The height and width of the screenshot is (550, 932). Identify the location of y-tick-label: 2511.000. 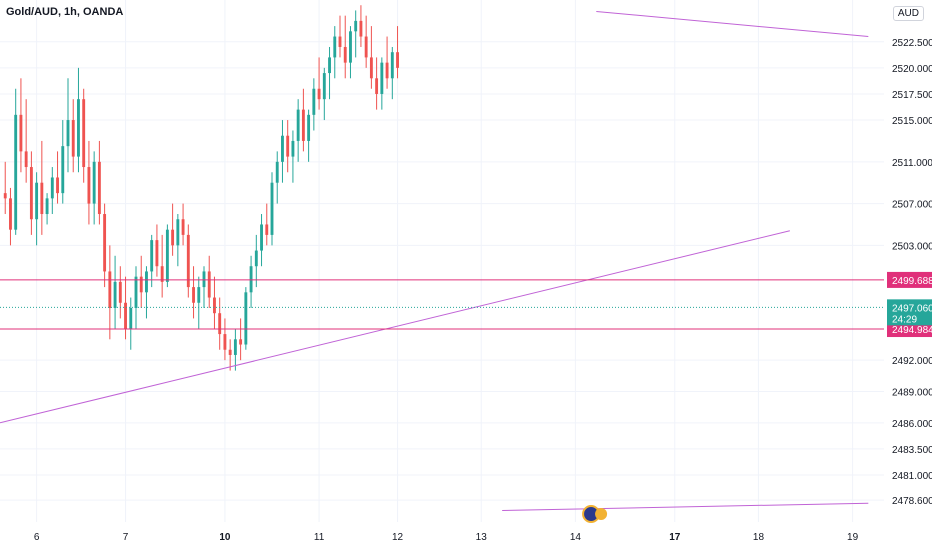
(912, 163).